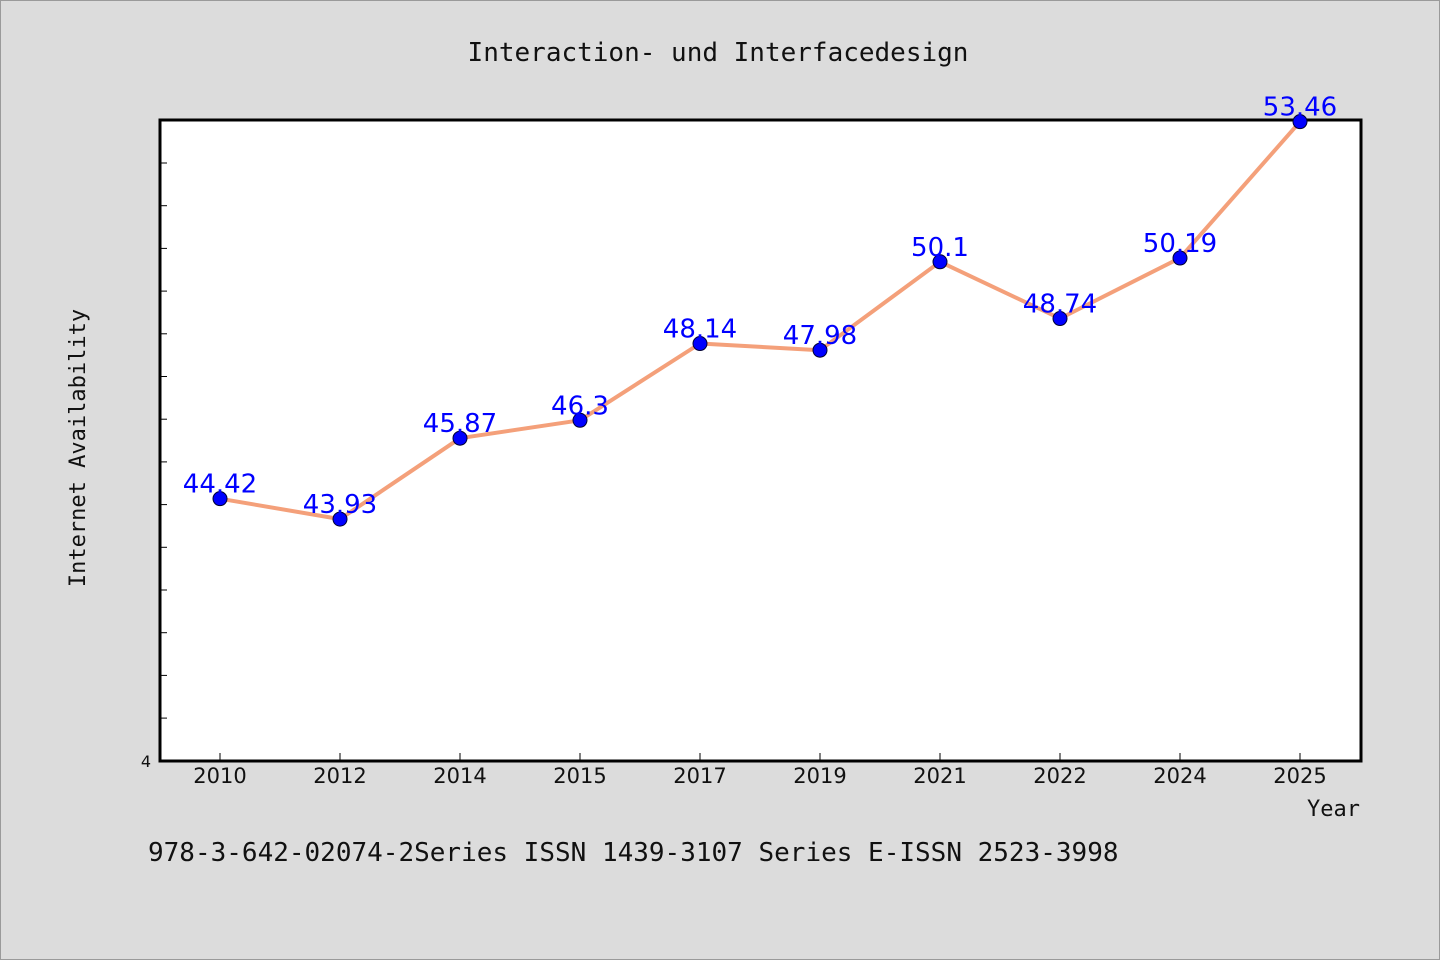 The height and width of the screenshot is (960, 1440). I want to click on data-label: 50.19, so click(1180, 244).